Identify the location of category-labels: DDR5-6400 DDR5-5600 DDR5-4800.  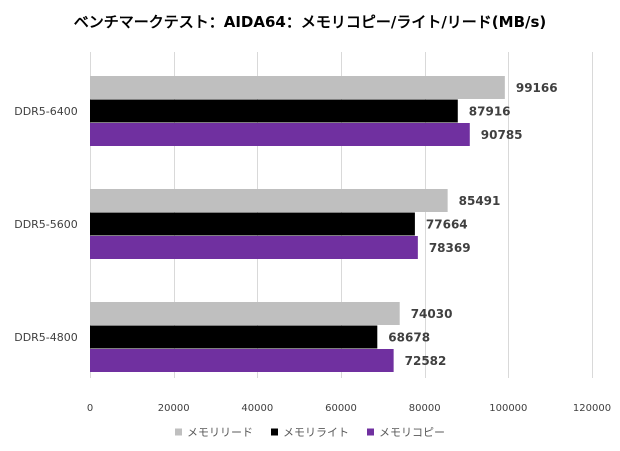
(46, 224).